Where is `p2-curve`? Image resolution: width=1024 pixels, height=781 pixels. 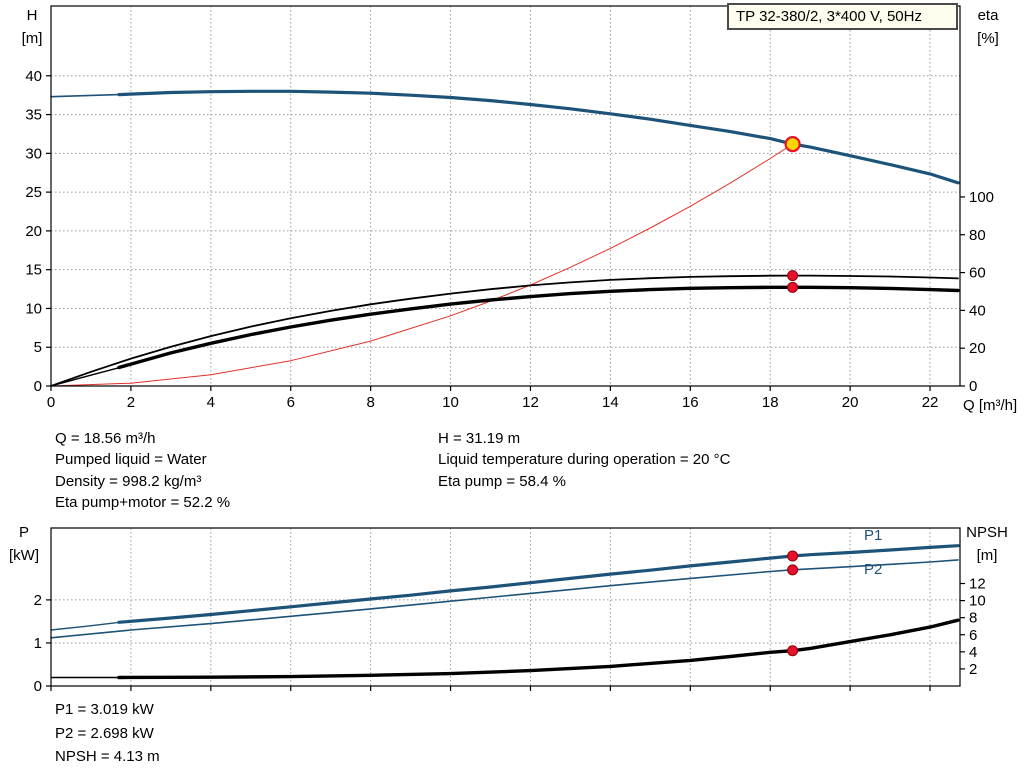
p2-curve is located at coordinates (504, 599).